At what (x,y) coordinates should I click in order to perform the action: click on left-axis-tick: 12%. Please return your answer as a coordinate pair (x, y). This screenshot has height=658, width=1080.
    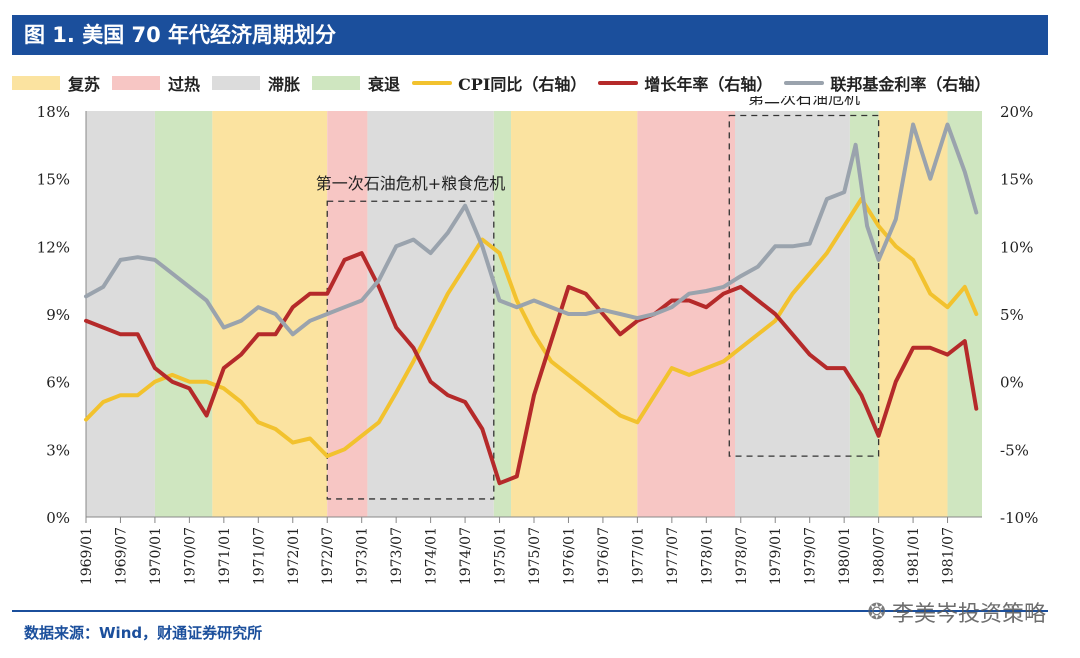
    Looking at the image, I should click on (53, 247).